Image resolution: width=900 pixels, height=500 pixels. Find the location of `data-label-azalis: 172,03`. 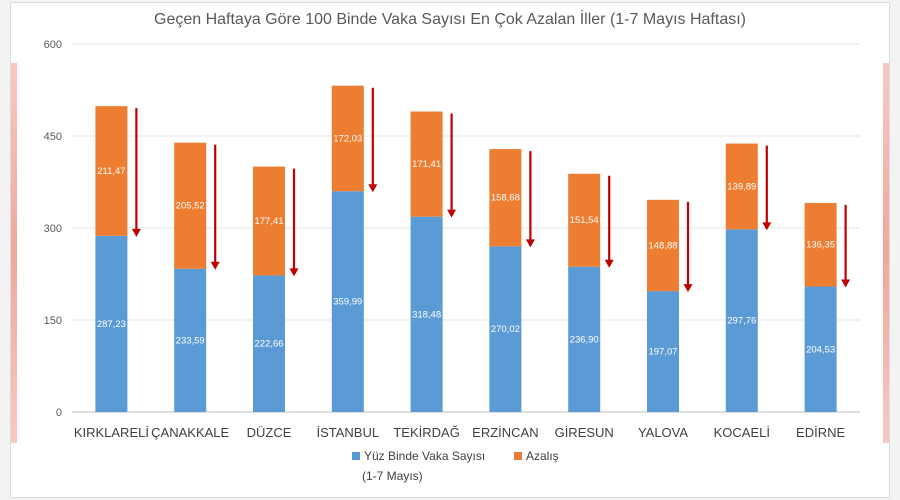

data-label-azalis: 172,03 is located at coordinates (347, 138).